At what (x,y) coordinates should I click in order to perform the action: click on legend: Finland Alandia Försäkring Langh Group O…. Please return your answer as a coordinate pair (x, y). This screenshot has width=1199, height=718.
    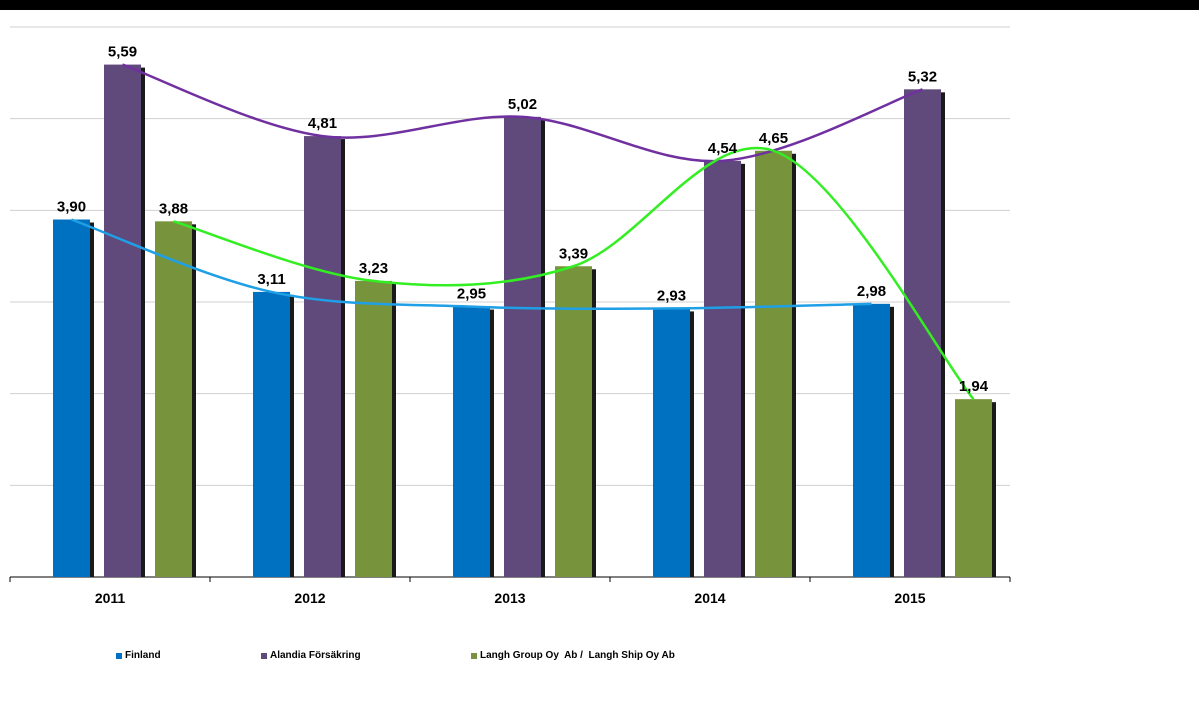
    Looking at the image, I should click on (599, 659).